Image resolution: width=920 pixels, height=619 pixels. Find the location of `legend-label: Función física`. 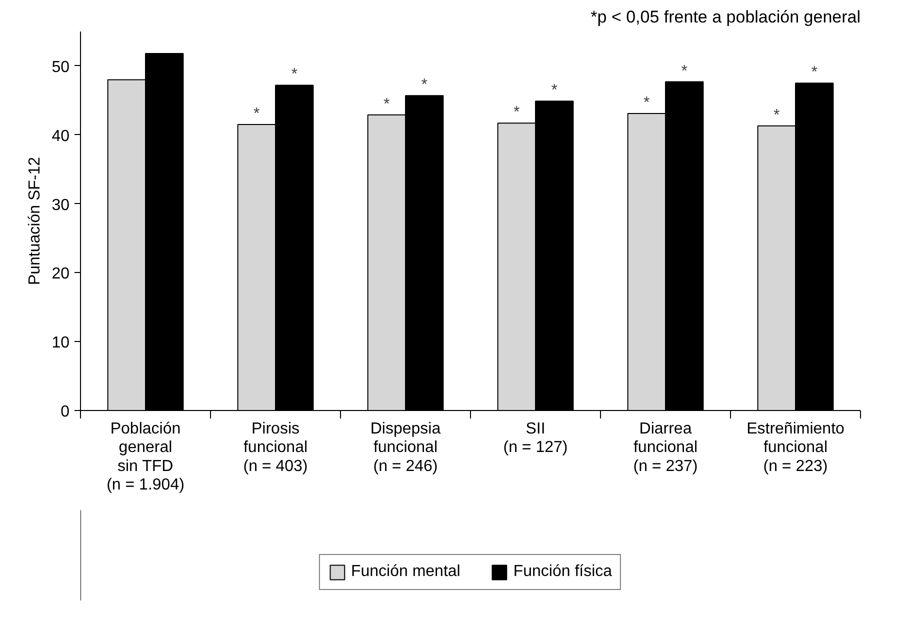

legend-label: Función física is located at coordinates (562, 572).